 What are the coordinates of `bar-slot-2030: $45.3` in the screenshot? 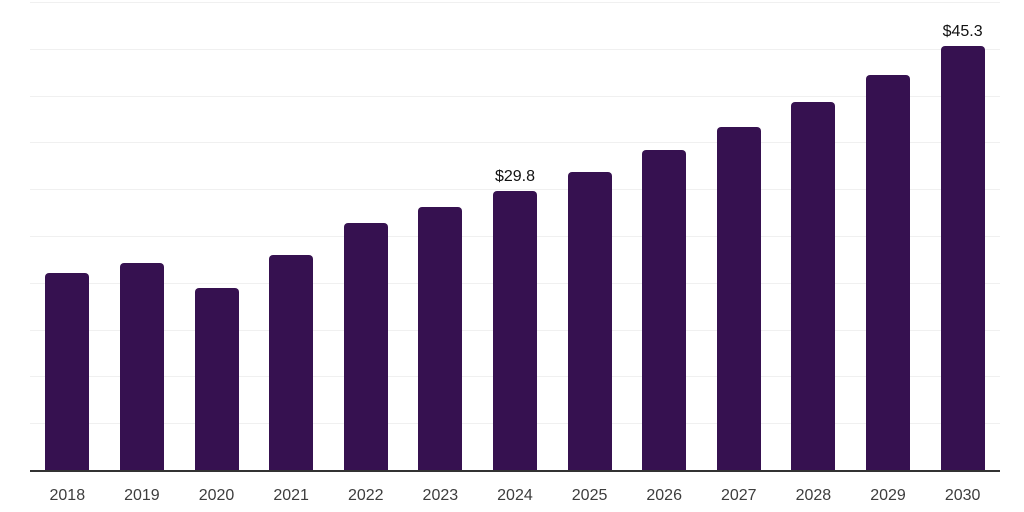 It's located at (962, 236).